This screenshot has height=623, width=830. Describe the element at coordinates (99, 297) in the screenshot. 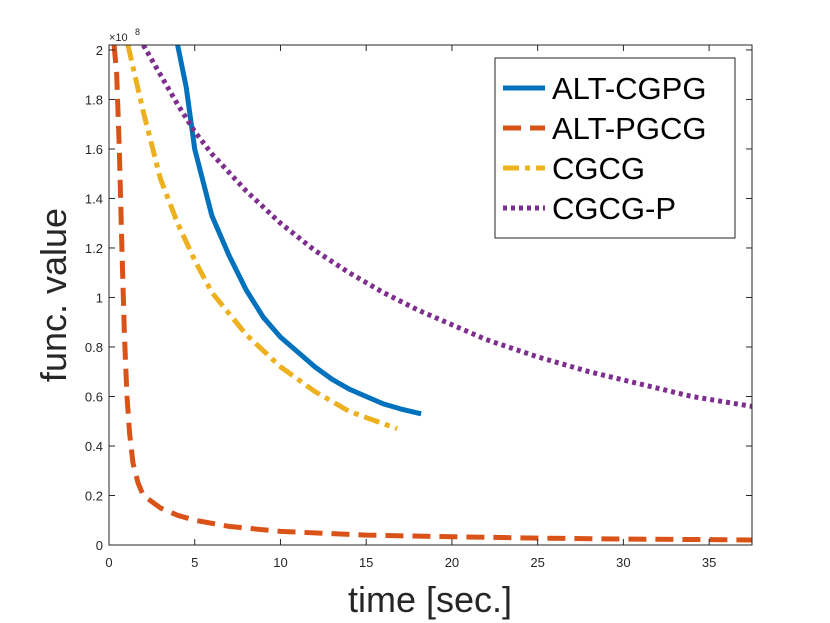

I see `y-tick-label: 1` at that location.